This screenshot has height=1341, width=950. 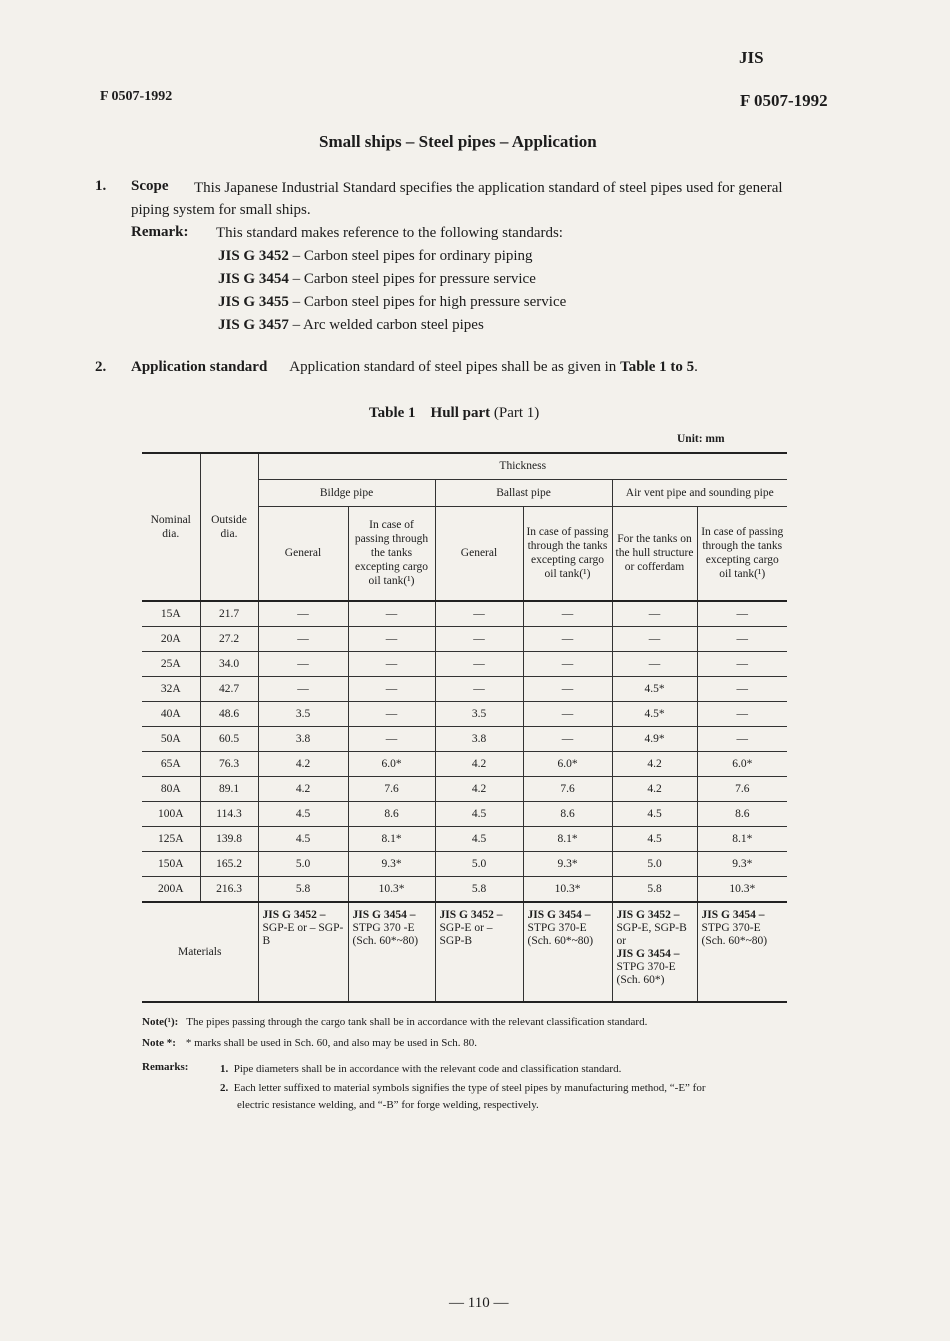 What do you see at coordinates (516, 413) in the screenshot?
I see `caption-part: (Part 1)` at bounding box center [516, 413].